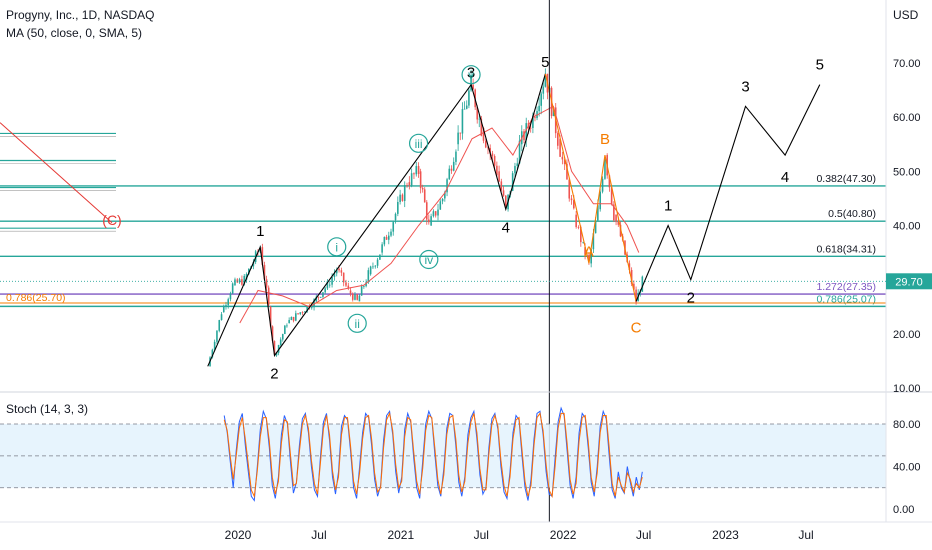 This screenshot has height=550, width=932. Describe the element at coordinates (643, 535) in the screenshot. I see `time-tick: Jul` at that location.